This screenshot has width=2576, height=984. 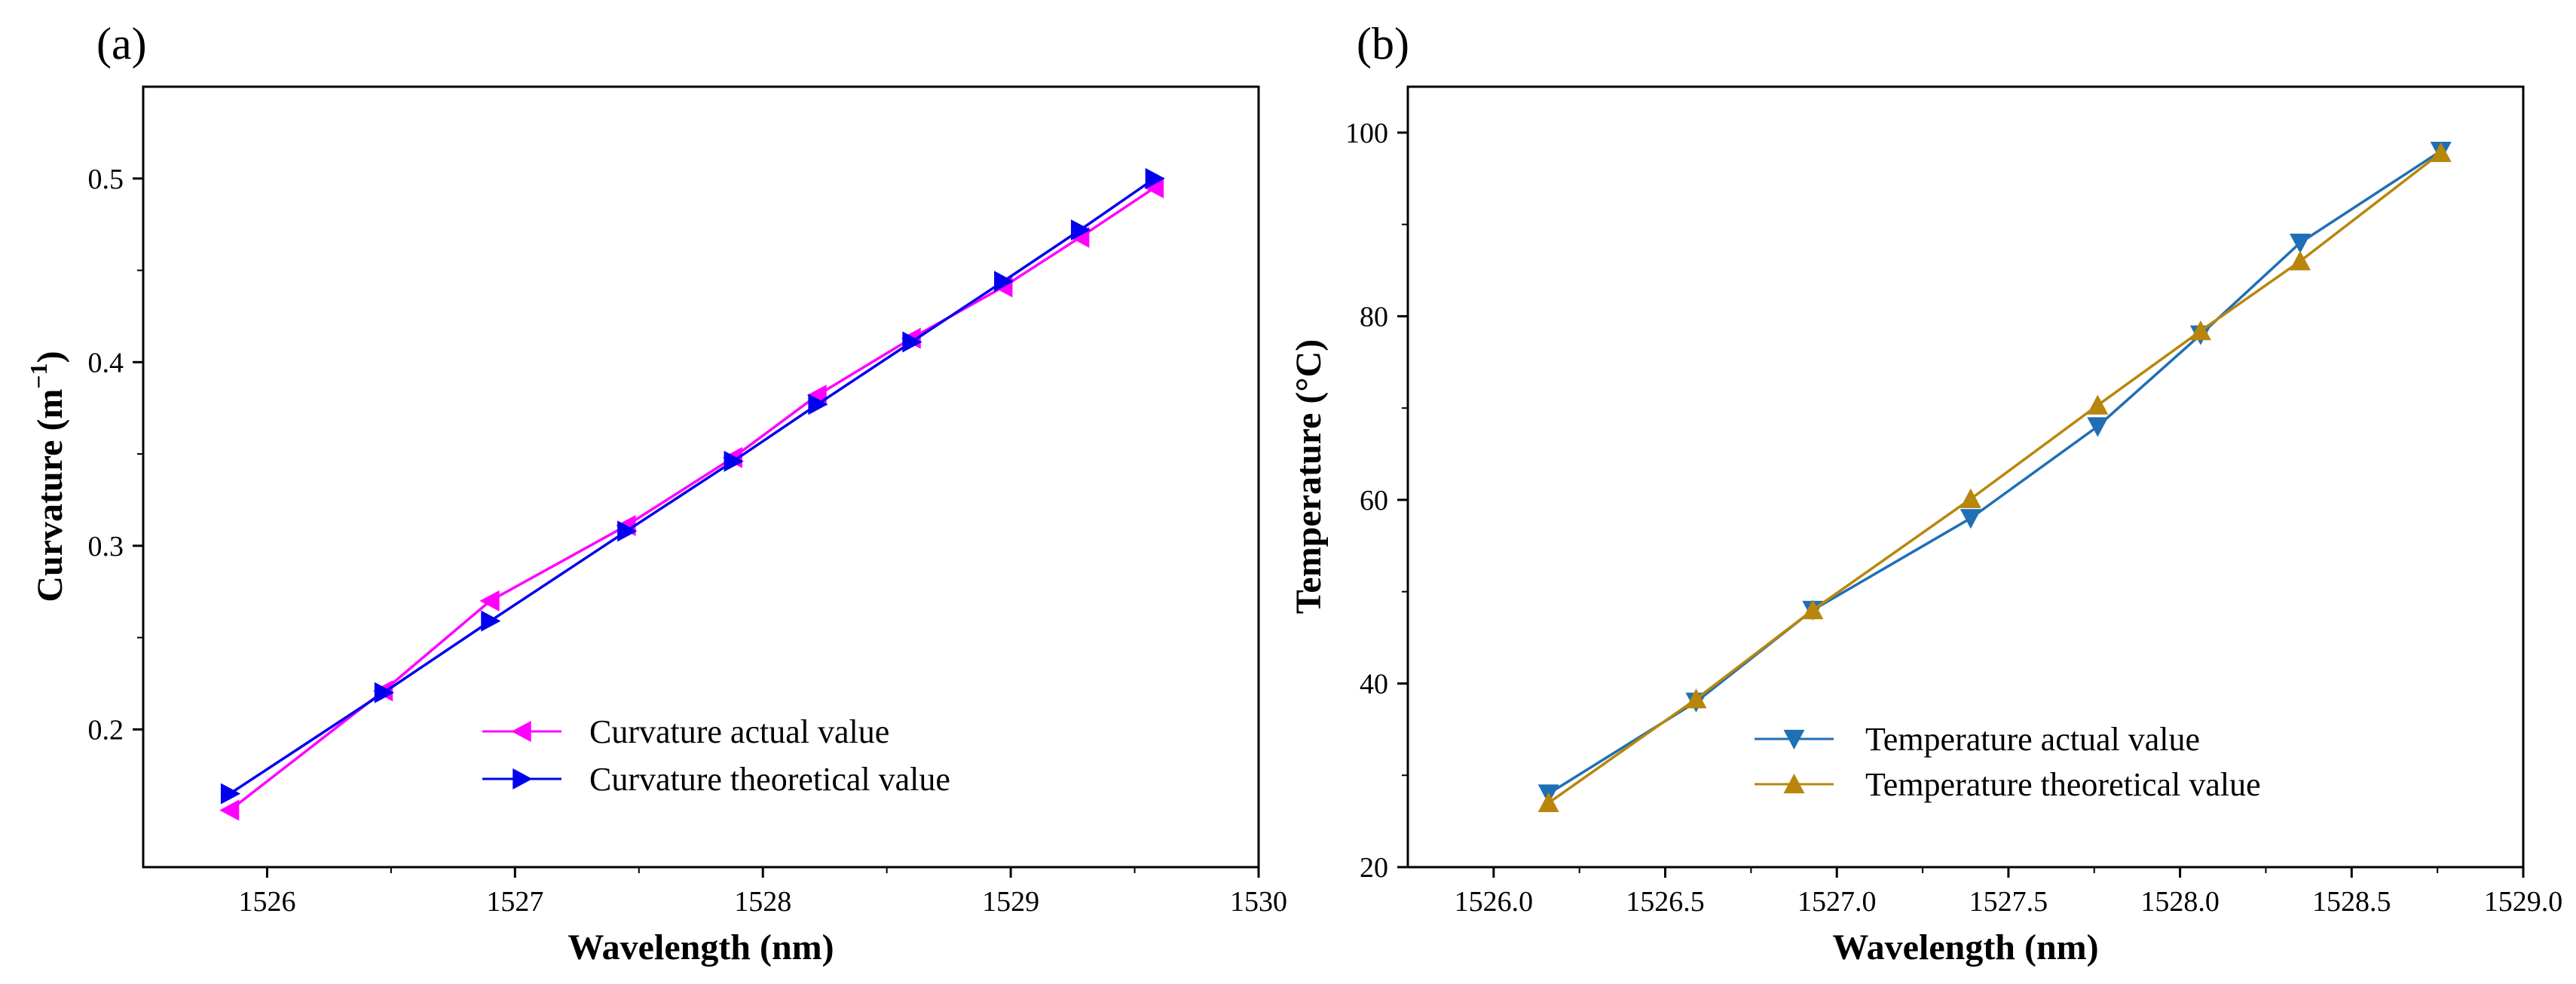 I want to click on curvature-y-axis-title-close: ), so click(x=50, y=357).